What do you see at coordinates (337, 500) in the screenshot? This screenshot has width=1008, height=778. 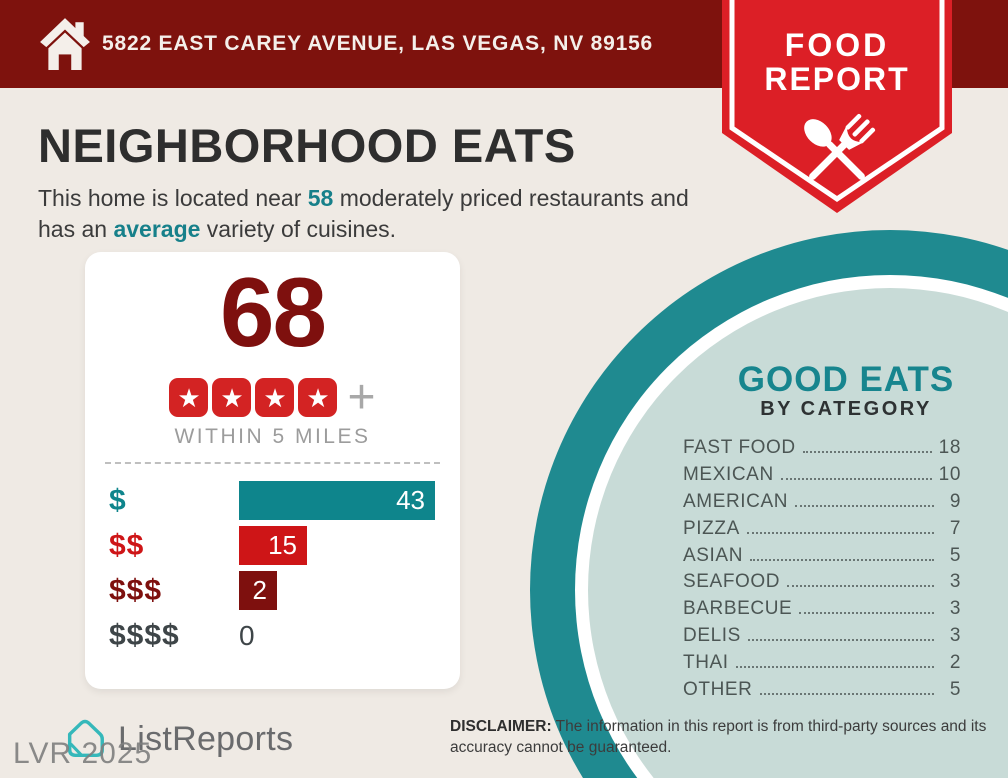 I see `bar: 43` at bounding box center [337, 500].